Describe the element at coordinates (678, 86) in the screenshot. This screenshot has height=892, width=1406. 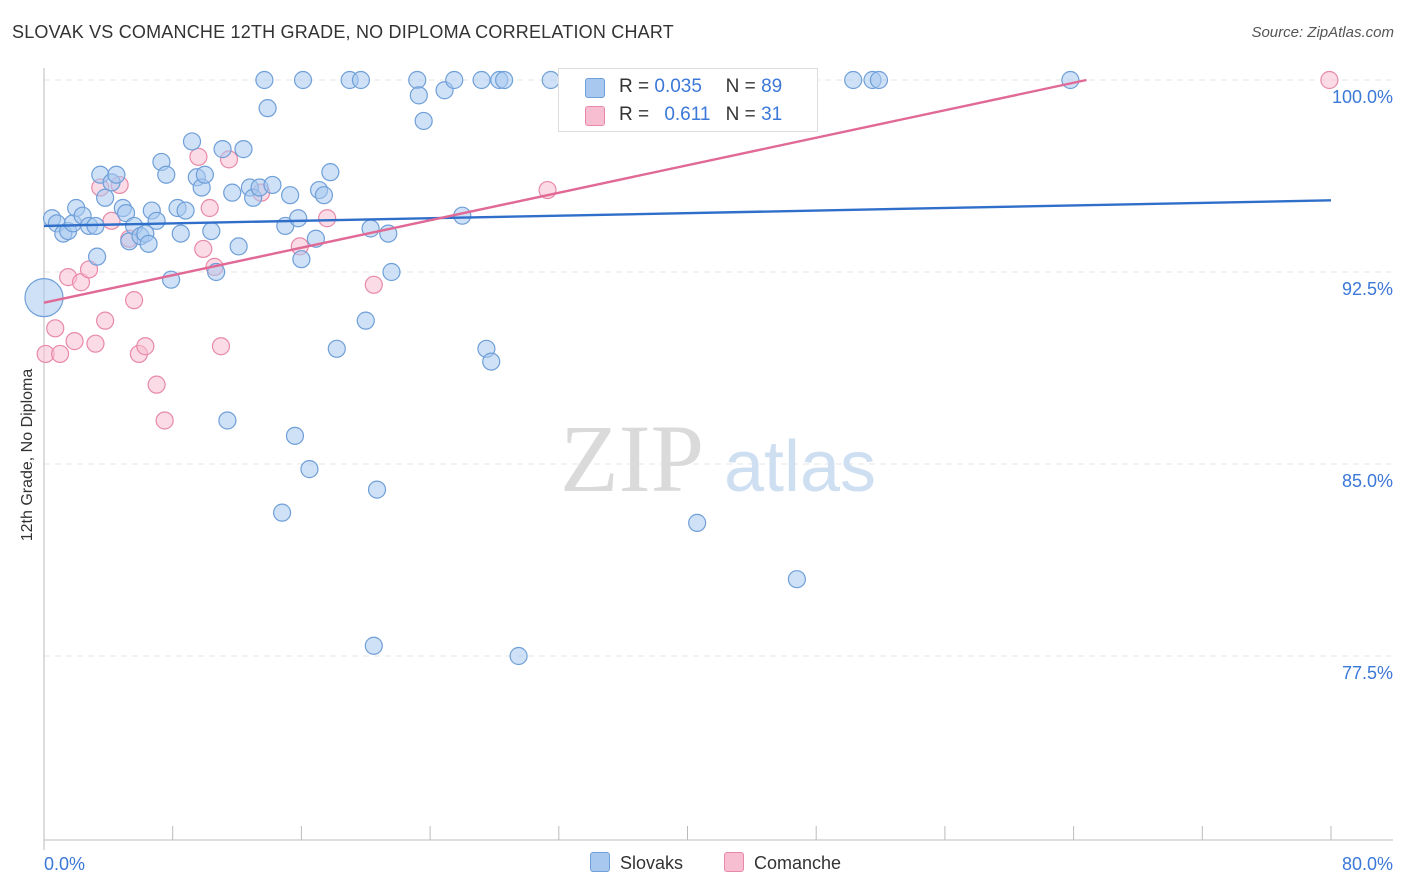
I see `r-value: 0.035` at that location.